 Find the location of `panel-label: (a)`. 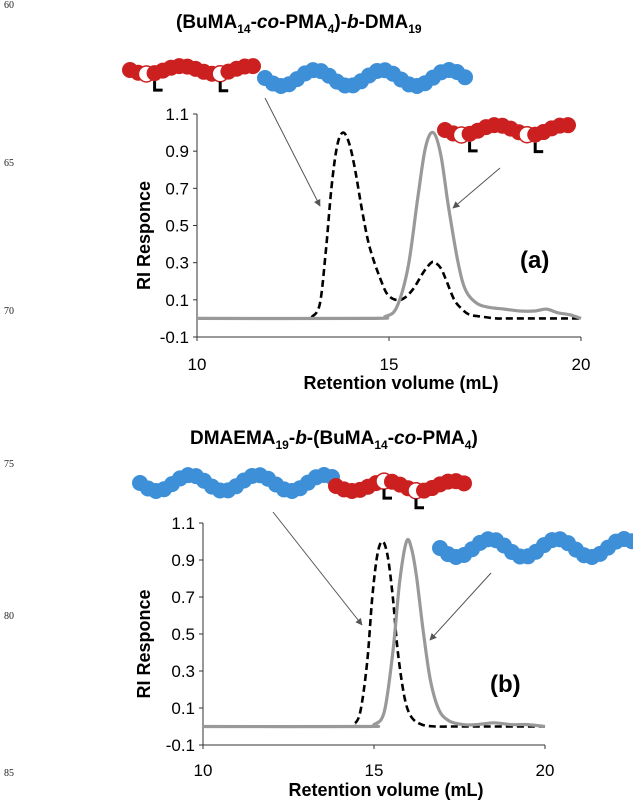

panel-label: (a) is located at coordinates (534, 260).